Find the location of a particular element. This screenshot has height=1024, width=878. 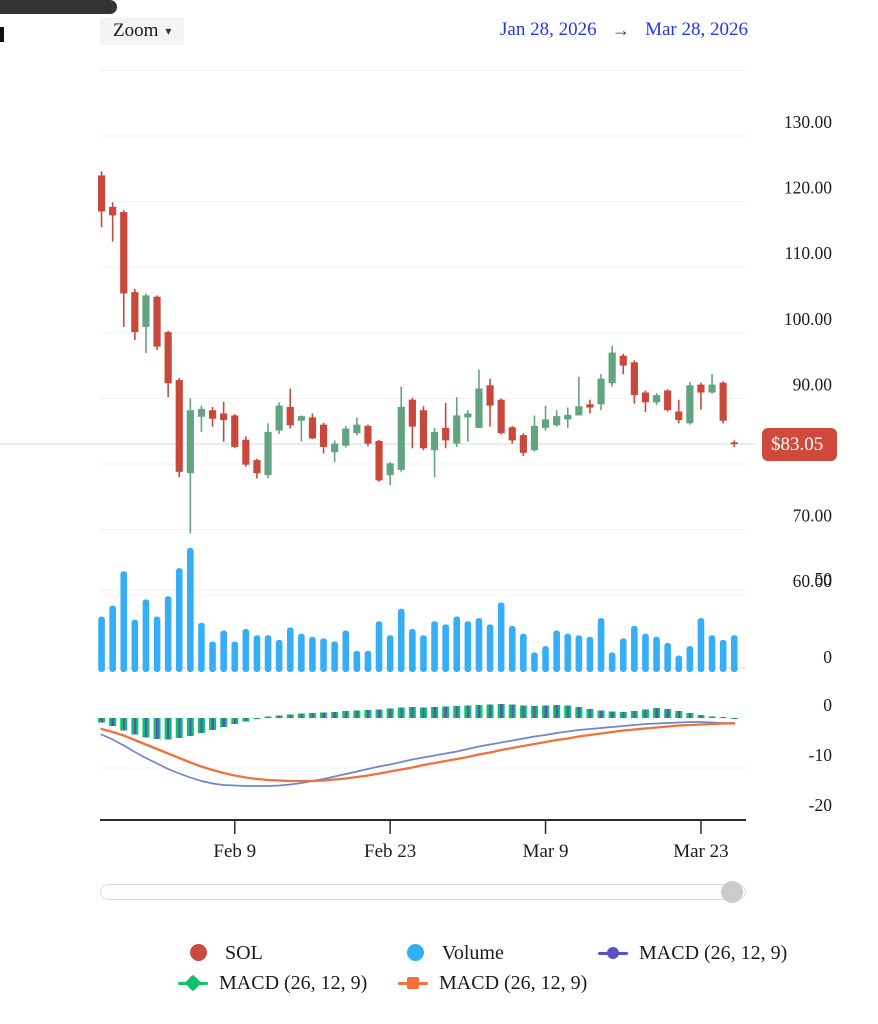

macd-histogram-series is located at coordinates (418, 722).